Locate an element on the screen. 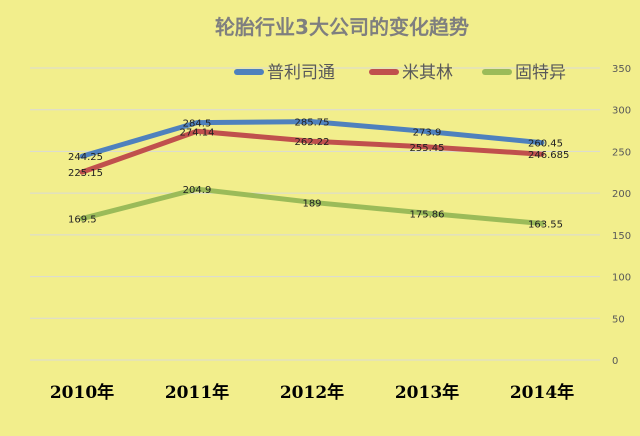 This screenshot has width=640, height=436. data-label: 244.25 is located at coordinates (85, 157).